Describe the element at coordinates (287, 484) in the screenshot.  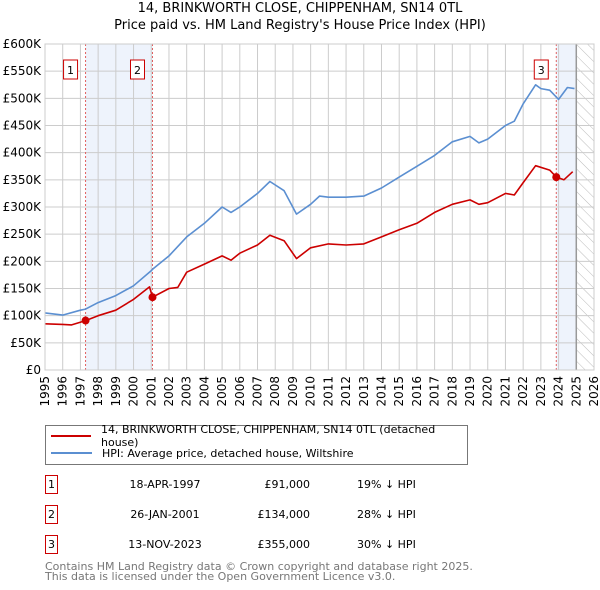
I see `sale-price: £91,000` at that location.